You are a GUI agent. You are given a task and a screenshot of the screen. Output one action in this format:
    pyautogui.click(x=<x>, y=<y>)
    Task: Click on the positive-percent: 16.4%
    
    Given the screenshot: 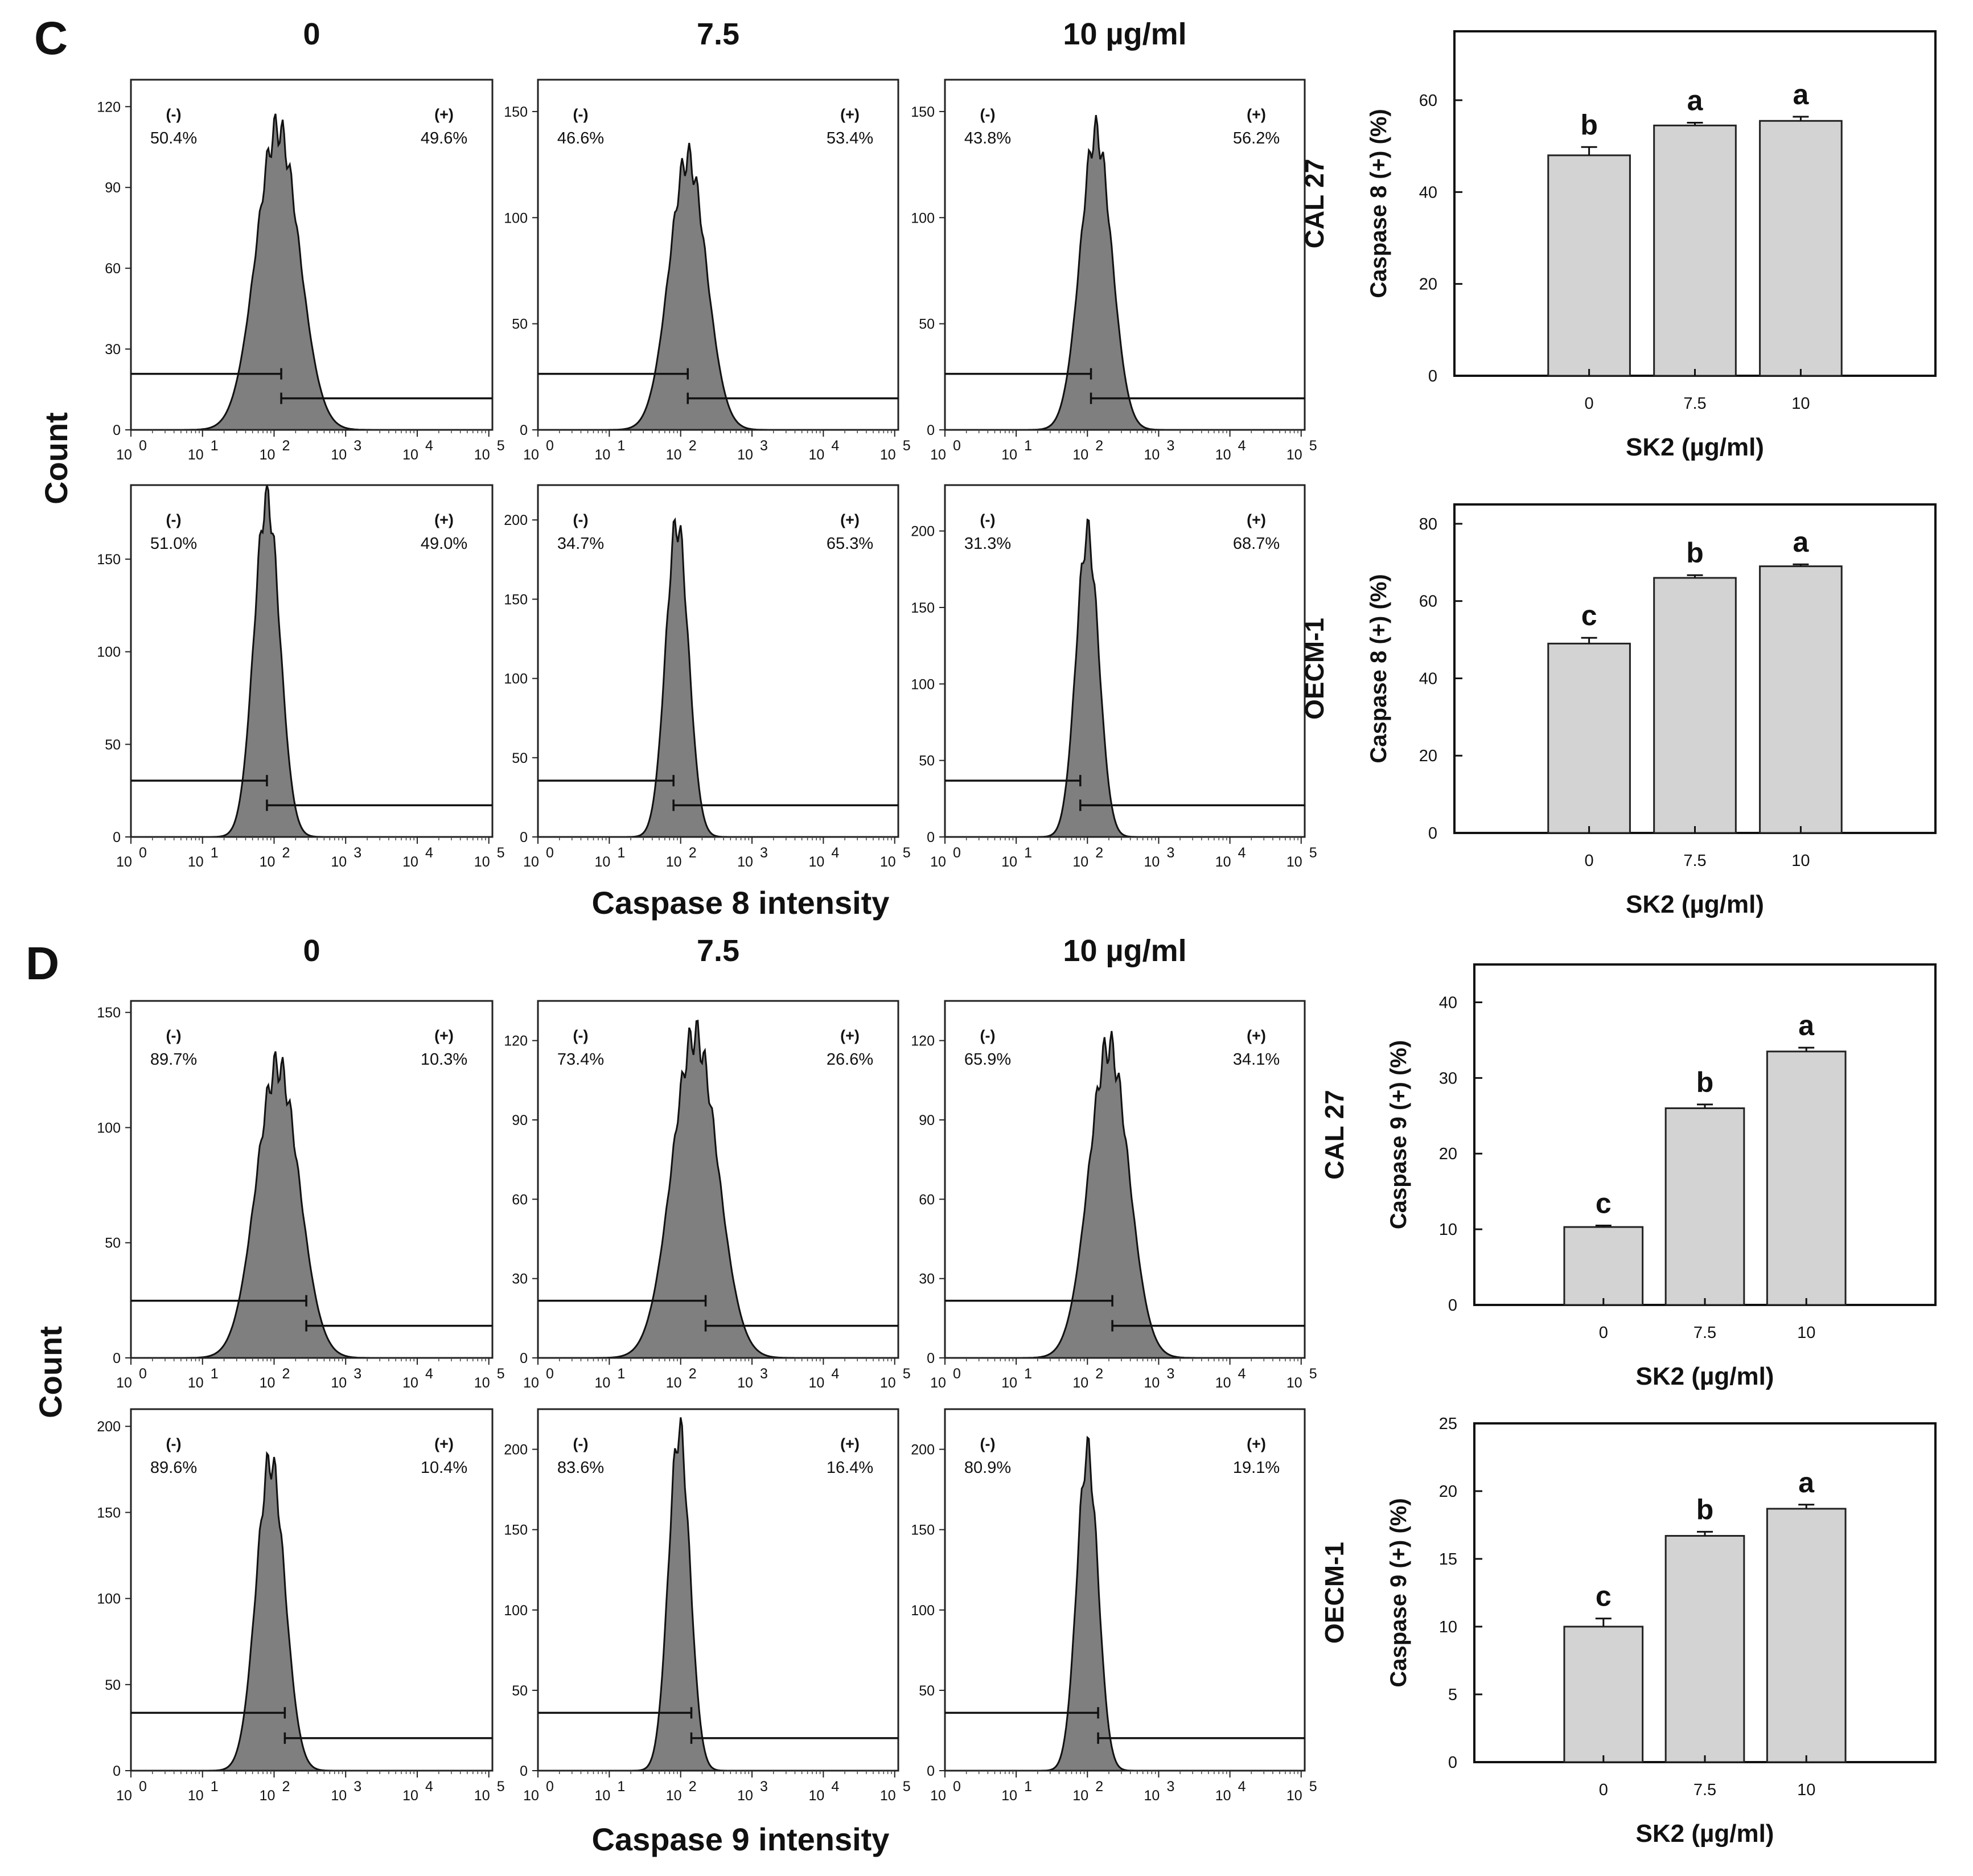 What is the action you would take?
    pyautogui.click(x=850, y=1468)
    